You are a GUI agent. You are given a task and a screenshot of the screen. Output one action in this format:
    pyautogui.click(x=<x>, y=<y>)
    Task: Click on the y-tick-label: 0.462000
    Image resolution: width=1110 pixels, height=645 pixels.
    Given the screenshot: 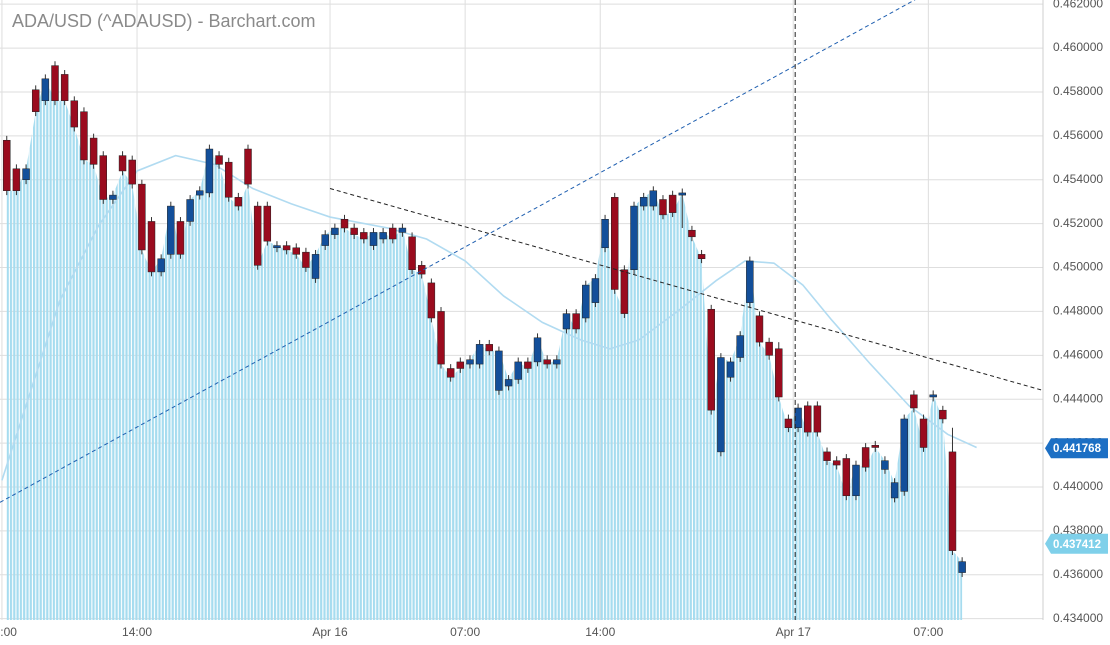 What is the action you would take?
    pyautogui.click(x=1078, y=5)
    